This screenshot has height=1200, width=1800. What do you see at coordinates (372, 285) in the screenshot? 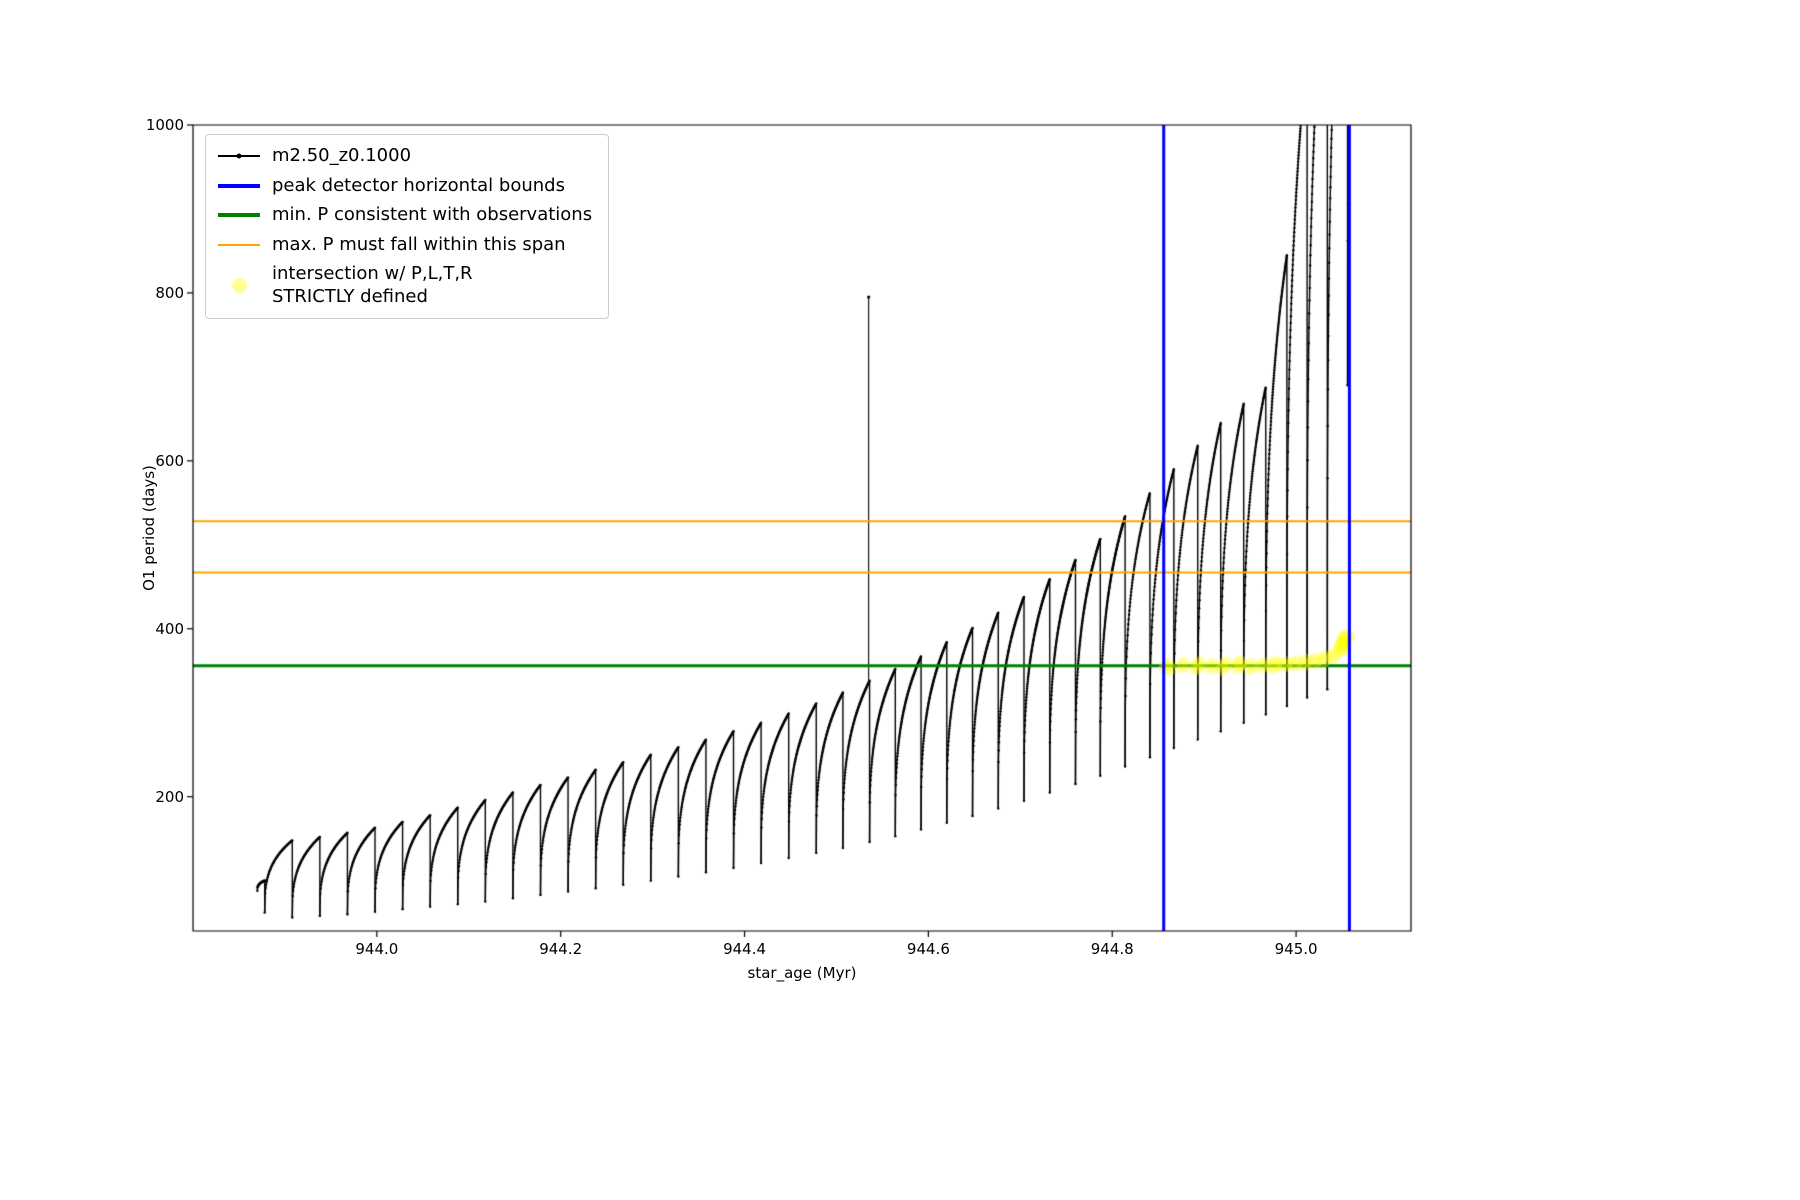
I see `legend-label-intersection: intersection w/ P,L,T,R STRICTLY defined` at bounding box center [372, 285].